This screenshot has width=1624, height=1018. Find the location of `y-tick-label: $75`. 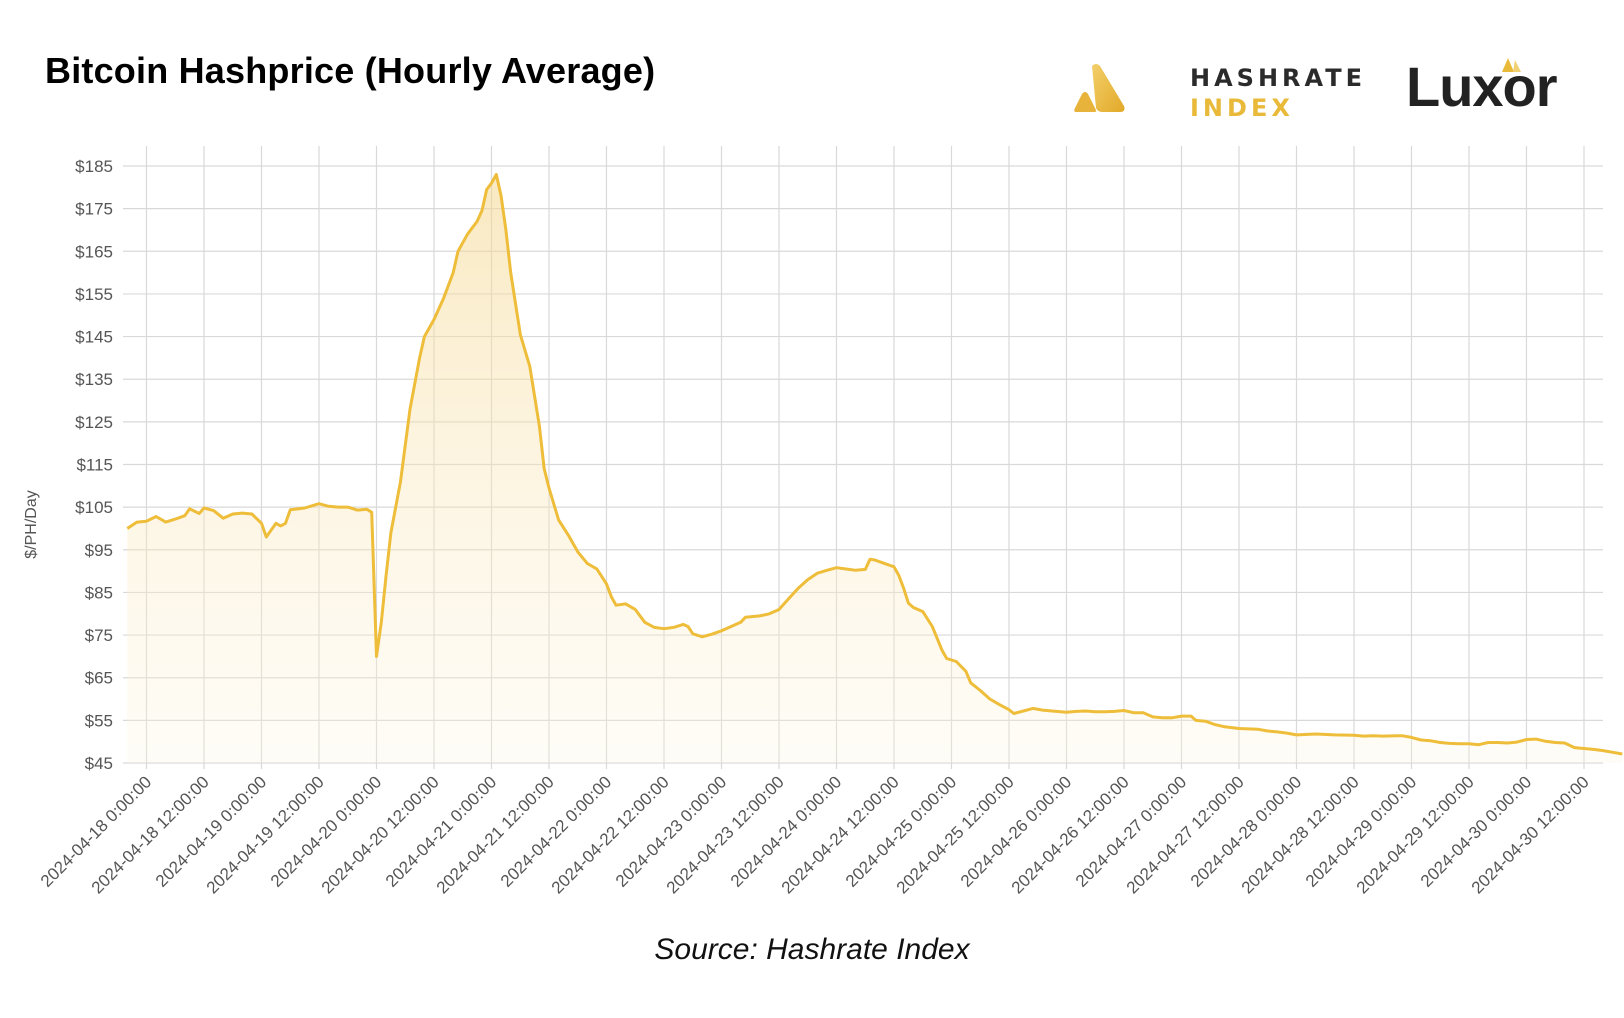

y-tick-label: $75 is located at coordinates (99, 635).